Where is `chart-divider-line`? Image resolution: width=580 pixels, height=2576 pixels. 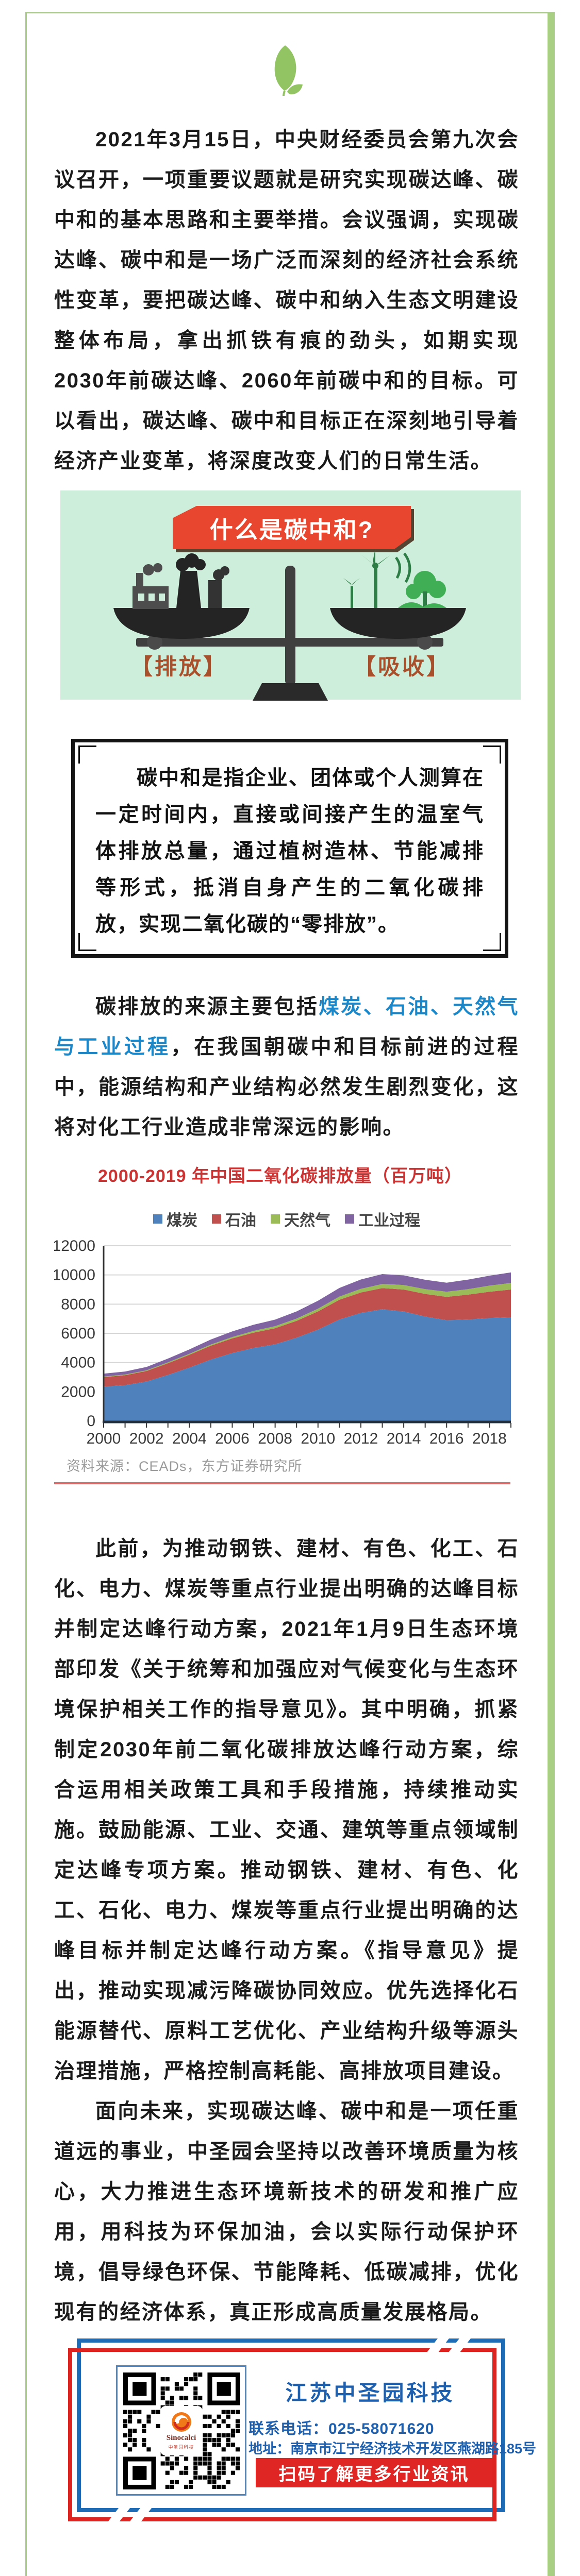
chart-divider-line is located at coordinates (282, 1483).